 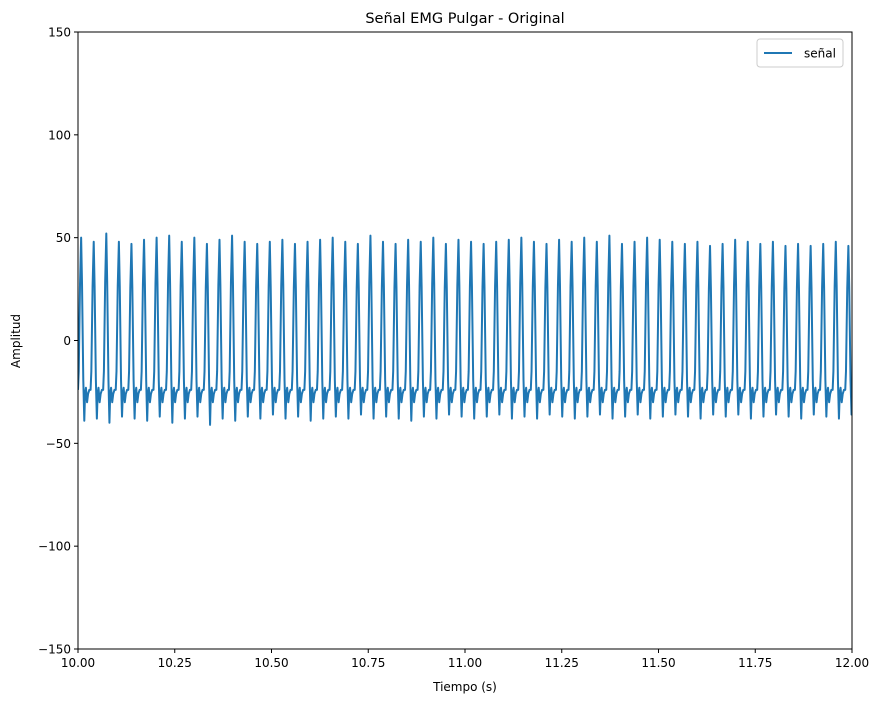 What do you see at coordinates (67, 341) in the screenshot?
I see `y-tick-label: 0` at bounding box center [67, 341].